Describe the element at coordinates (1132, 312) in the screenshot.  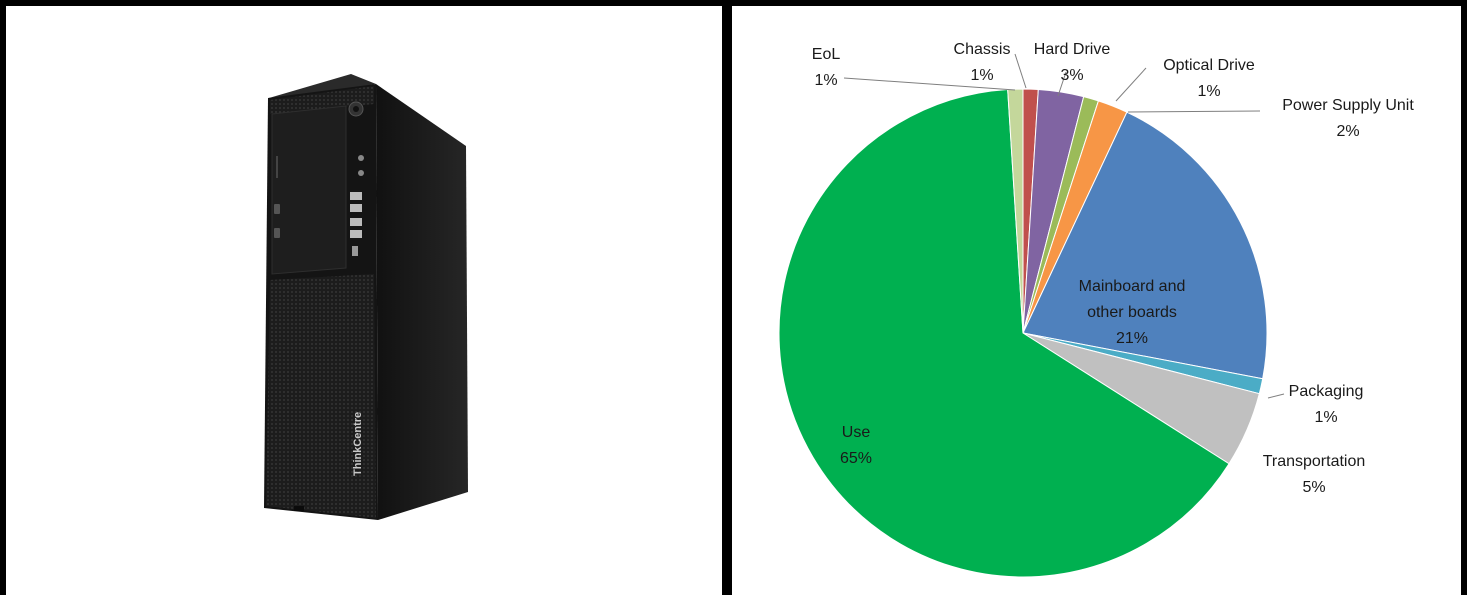
I see `slice-label-mainboard-and-other-boards: Mainboard and other boards 21%` at that location.